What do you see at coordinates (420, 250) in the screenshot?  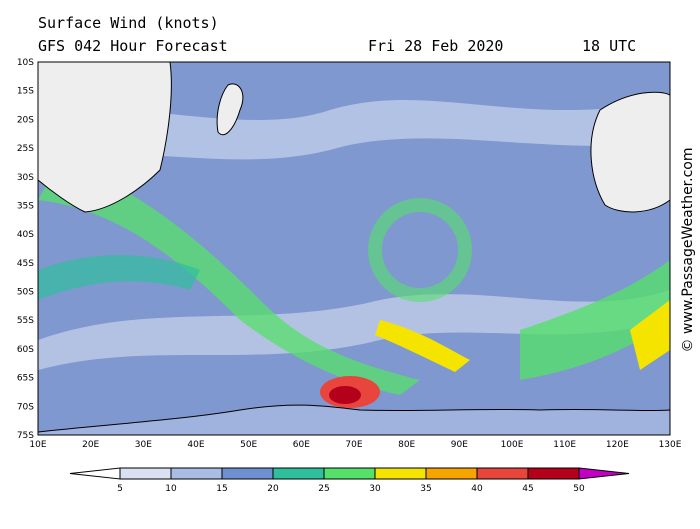 I see `cyclone` at bounding box center [420, 250].